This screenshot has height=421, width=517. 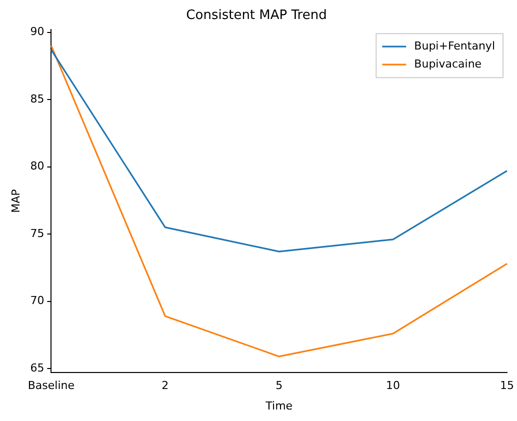 I want to click on y-tick-label: 65, so click(x=37, y=367).